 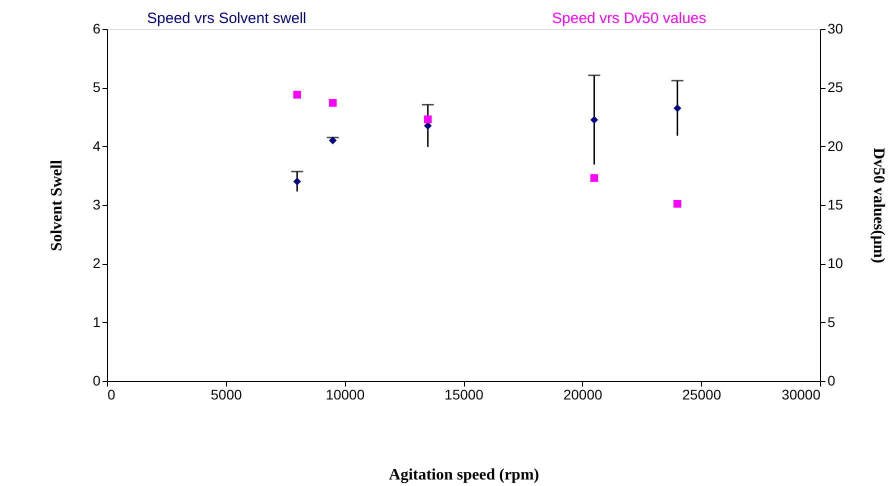 I want to click on text: Speed vrs Solvent swell, so click(x=226, y=18).